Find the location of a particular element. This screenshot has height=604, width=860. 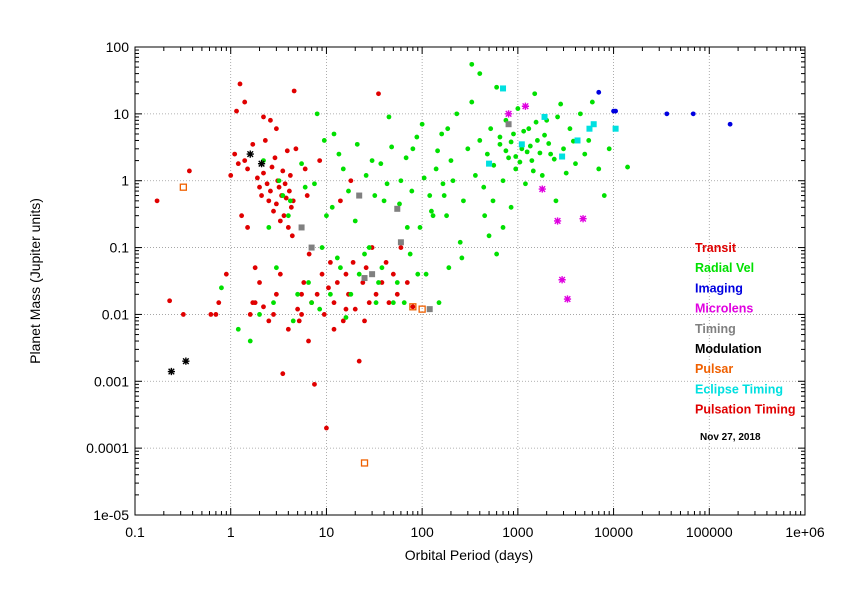

modulation-point is located at coordinates (250, 154).